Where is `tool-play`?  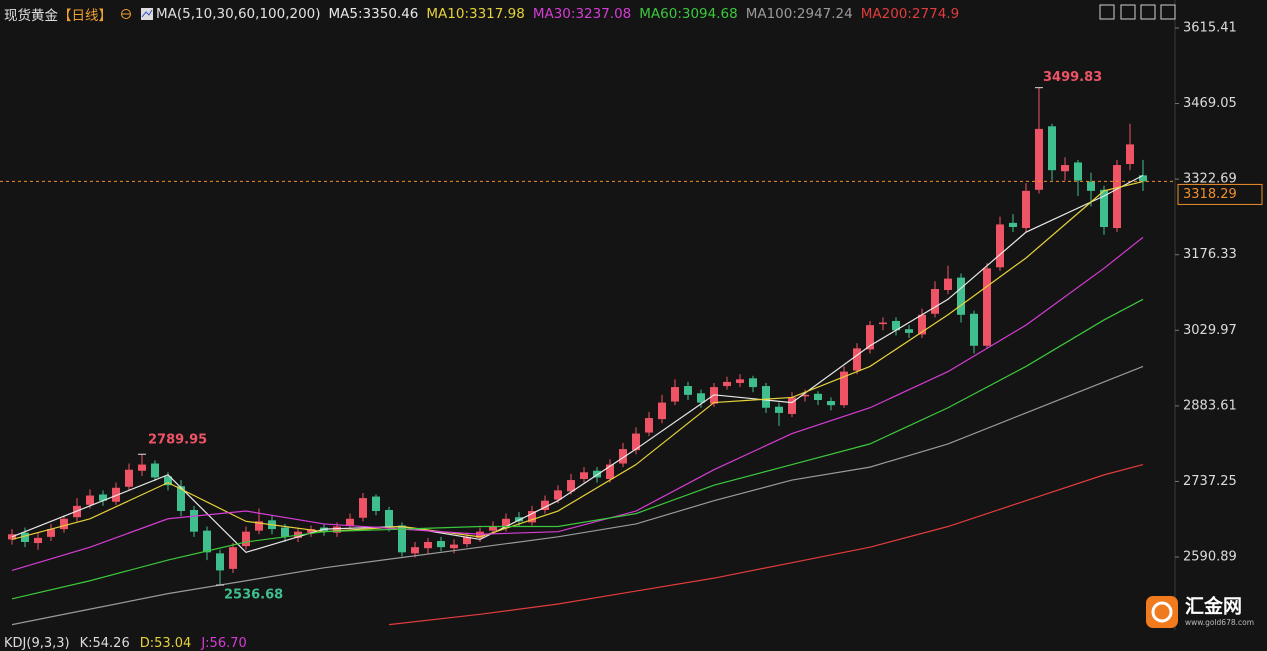 tool-play is located at coordinates (1148, 12).